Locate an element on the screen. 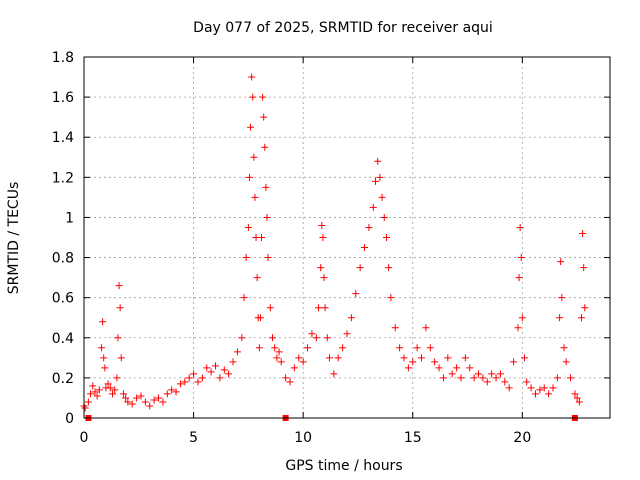  y-axis-label: SRMTID / TECUs is located at coordinates (14, 238).